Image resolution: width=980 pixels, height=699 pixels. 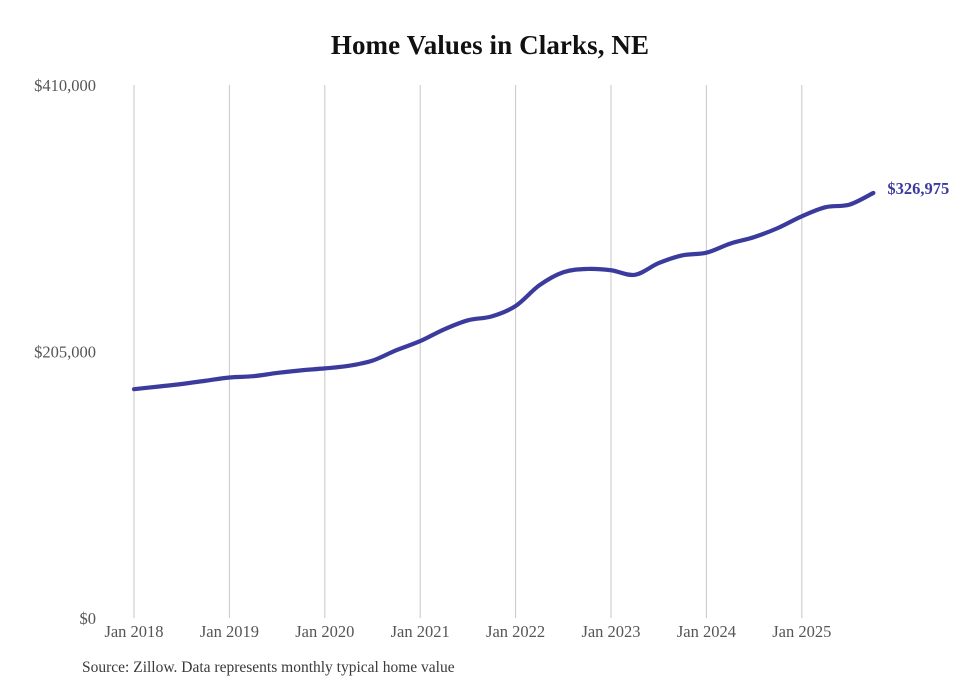 I want to click on x-axis-tick-label: Jan 2020, so click(x=324, y=631).